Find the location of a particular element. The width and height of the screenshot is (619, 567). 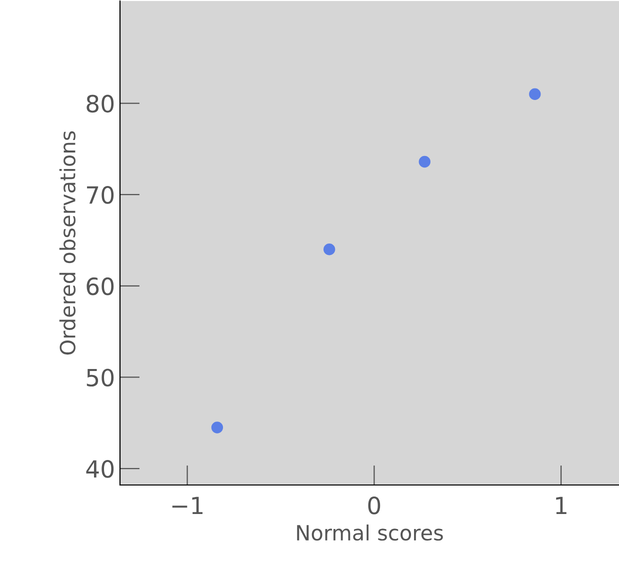

y-tick-label: 60 is located at coordinates (100, 286).